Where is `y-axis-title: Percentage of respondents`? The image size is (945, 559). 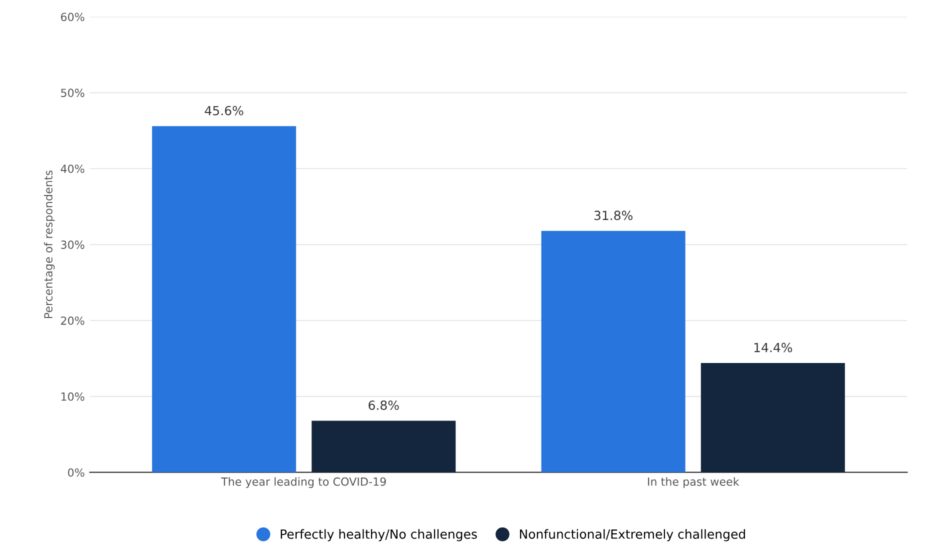 y-axis-title: Percentage of respondents is located at coordinates (49, 244).